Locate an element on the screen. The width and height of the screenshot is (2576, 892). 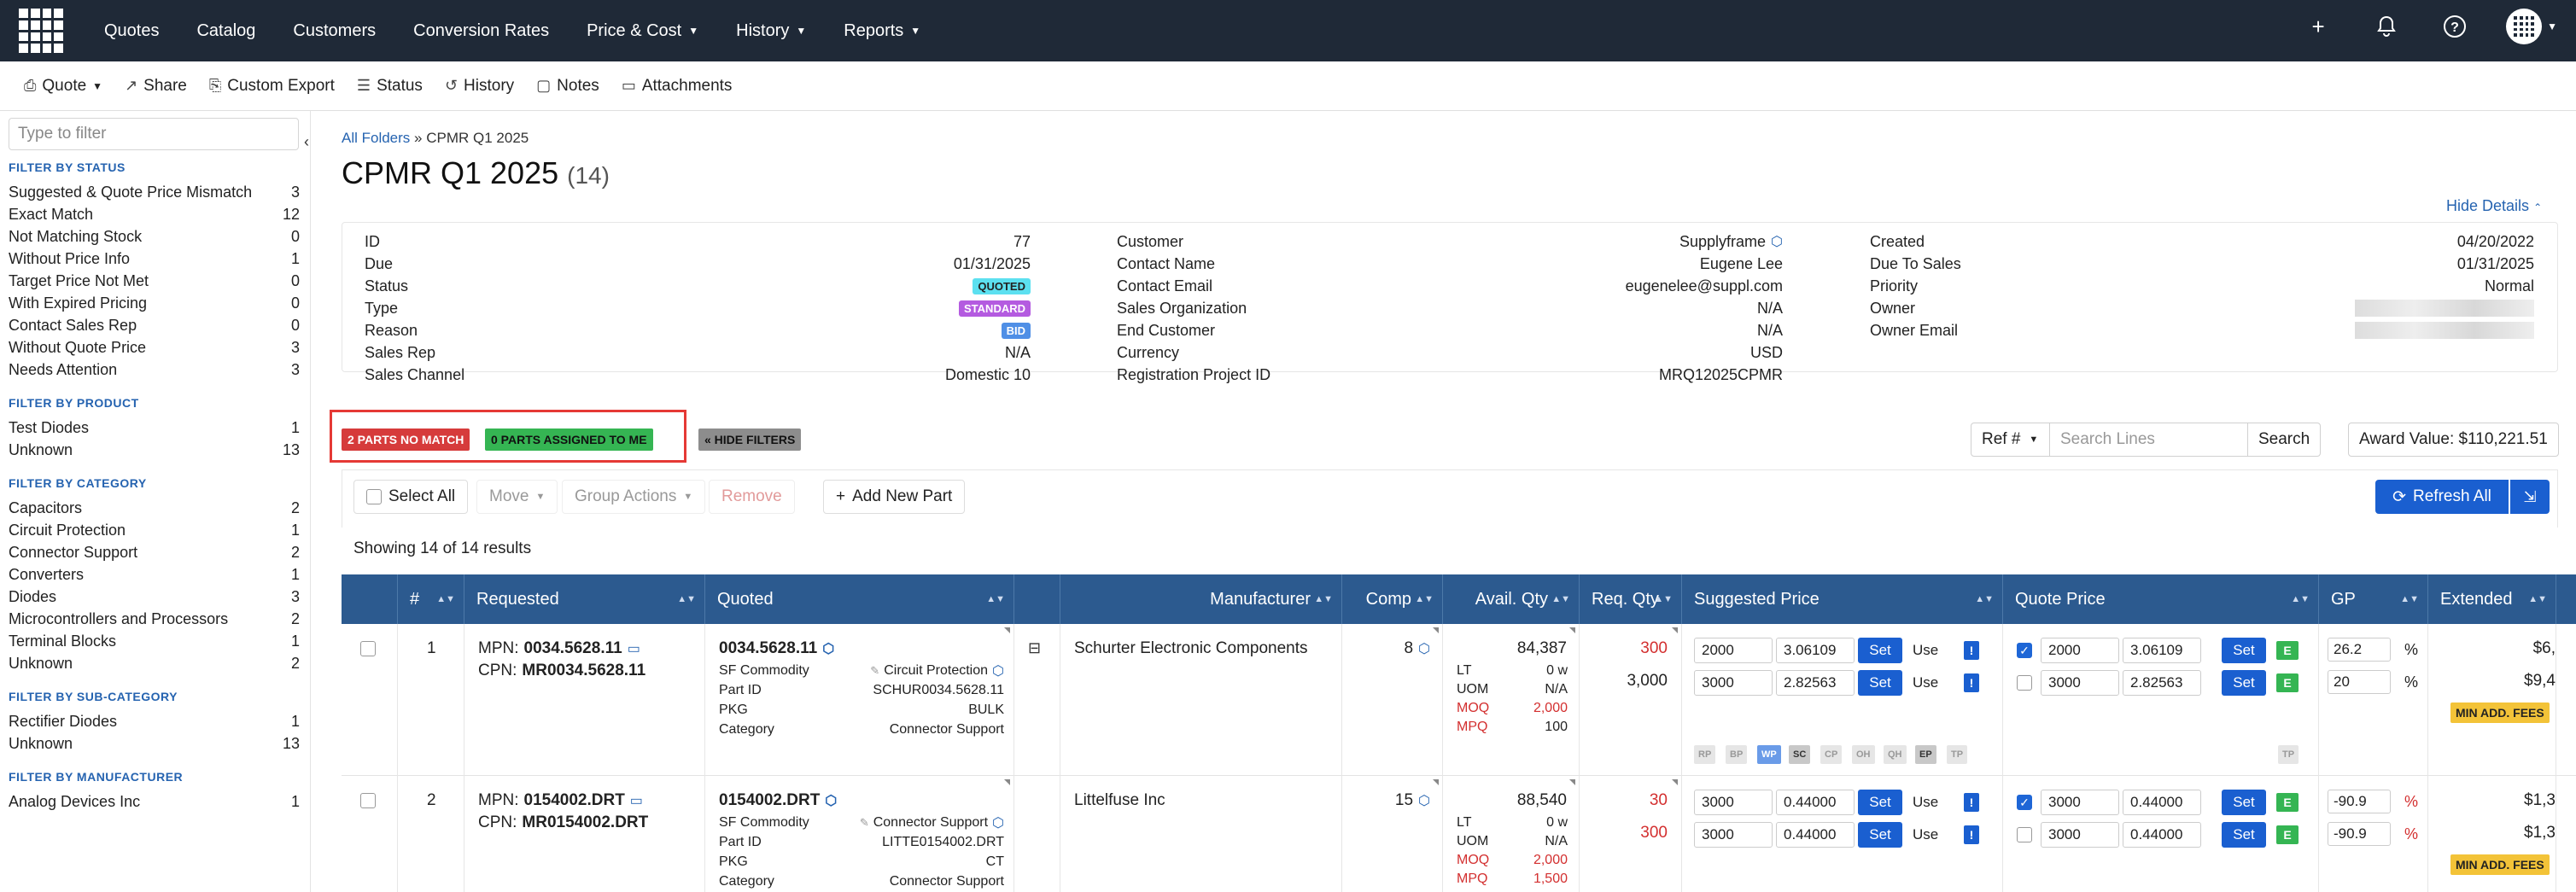
price-source-chip: TP is located at coordinates (1957, 754).